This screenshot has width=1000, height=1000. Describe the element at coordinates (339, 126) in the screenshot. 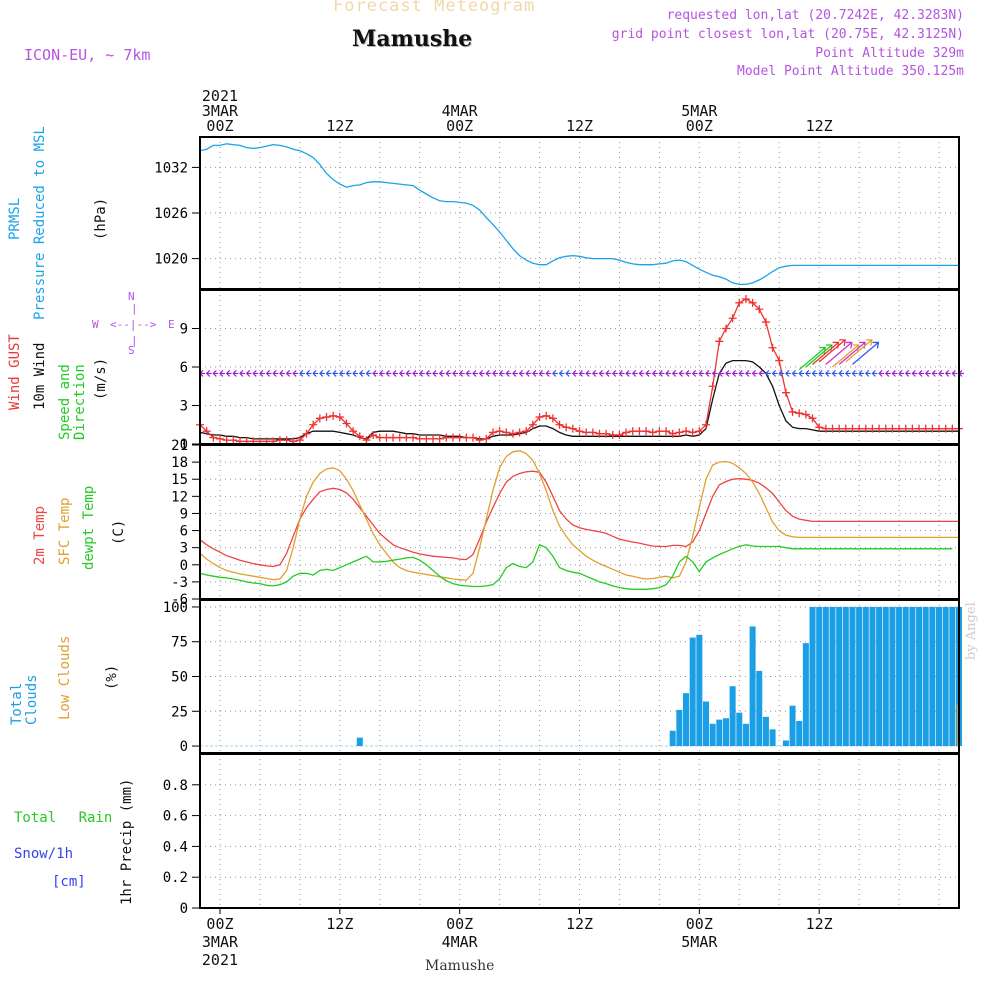

I see `time-label-top: 12Z` at that location.